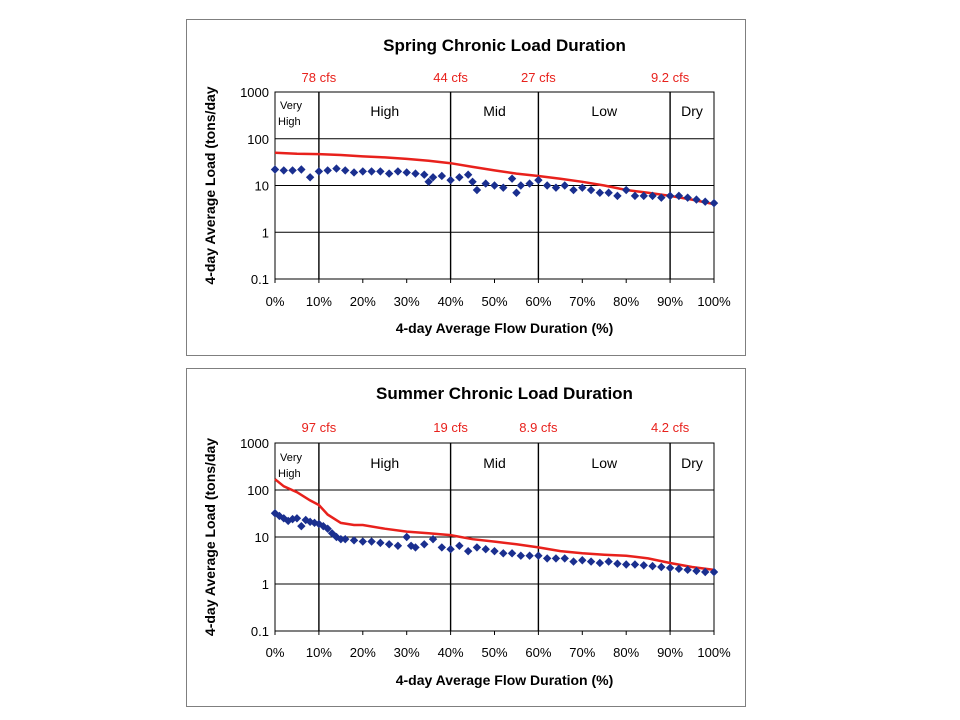  What do you see at coordinates (538, 77) in the screenshot?
I see `flow-label: 27 cfs` at bounding box center [538, 77].